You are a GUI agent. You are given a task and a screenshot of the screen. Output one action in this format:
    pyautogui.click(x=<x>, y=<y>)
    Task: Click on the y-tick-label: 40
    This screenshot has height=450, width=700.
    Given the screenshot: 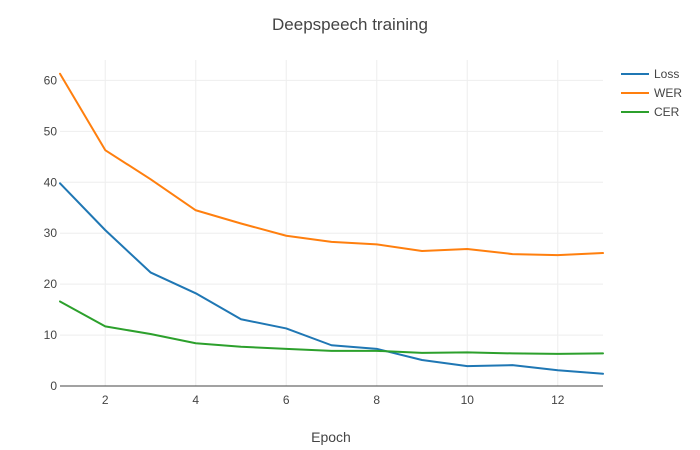 What is the action you would take?
    pyautogui.click(x=51, y=182)
    